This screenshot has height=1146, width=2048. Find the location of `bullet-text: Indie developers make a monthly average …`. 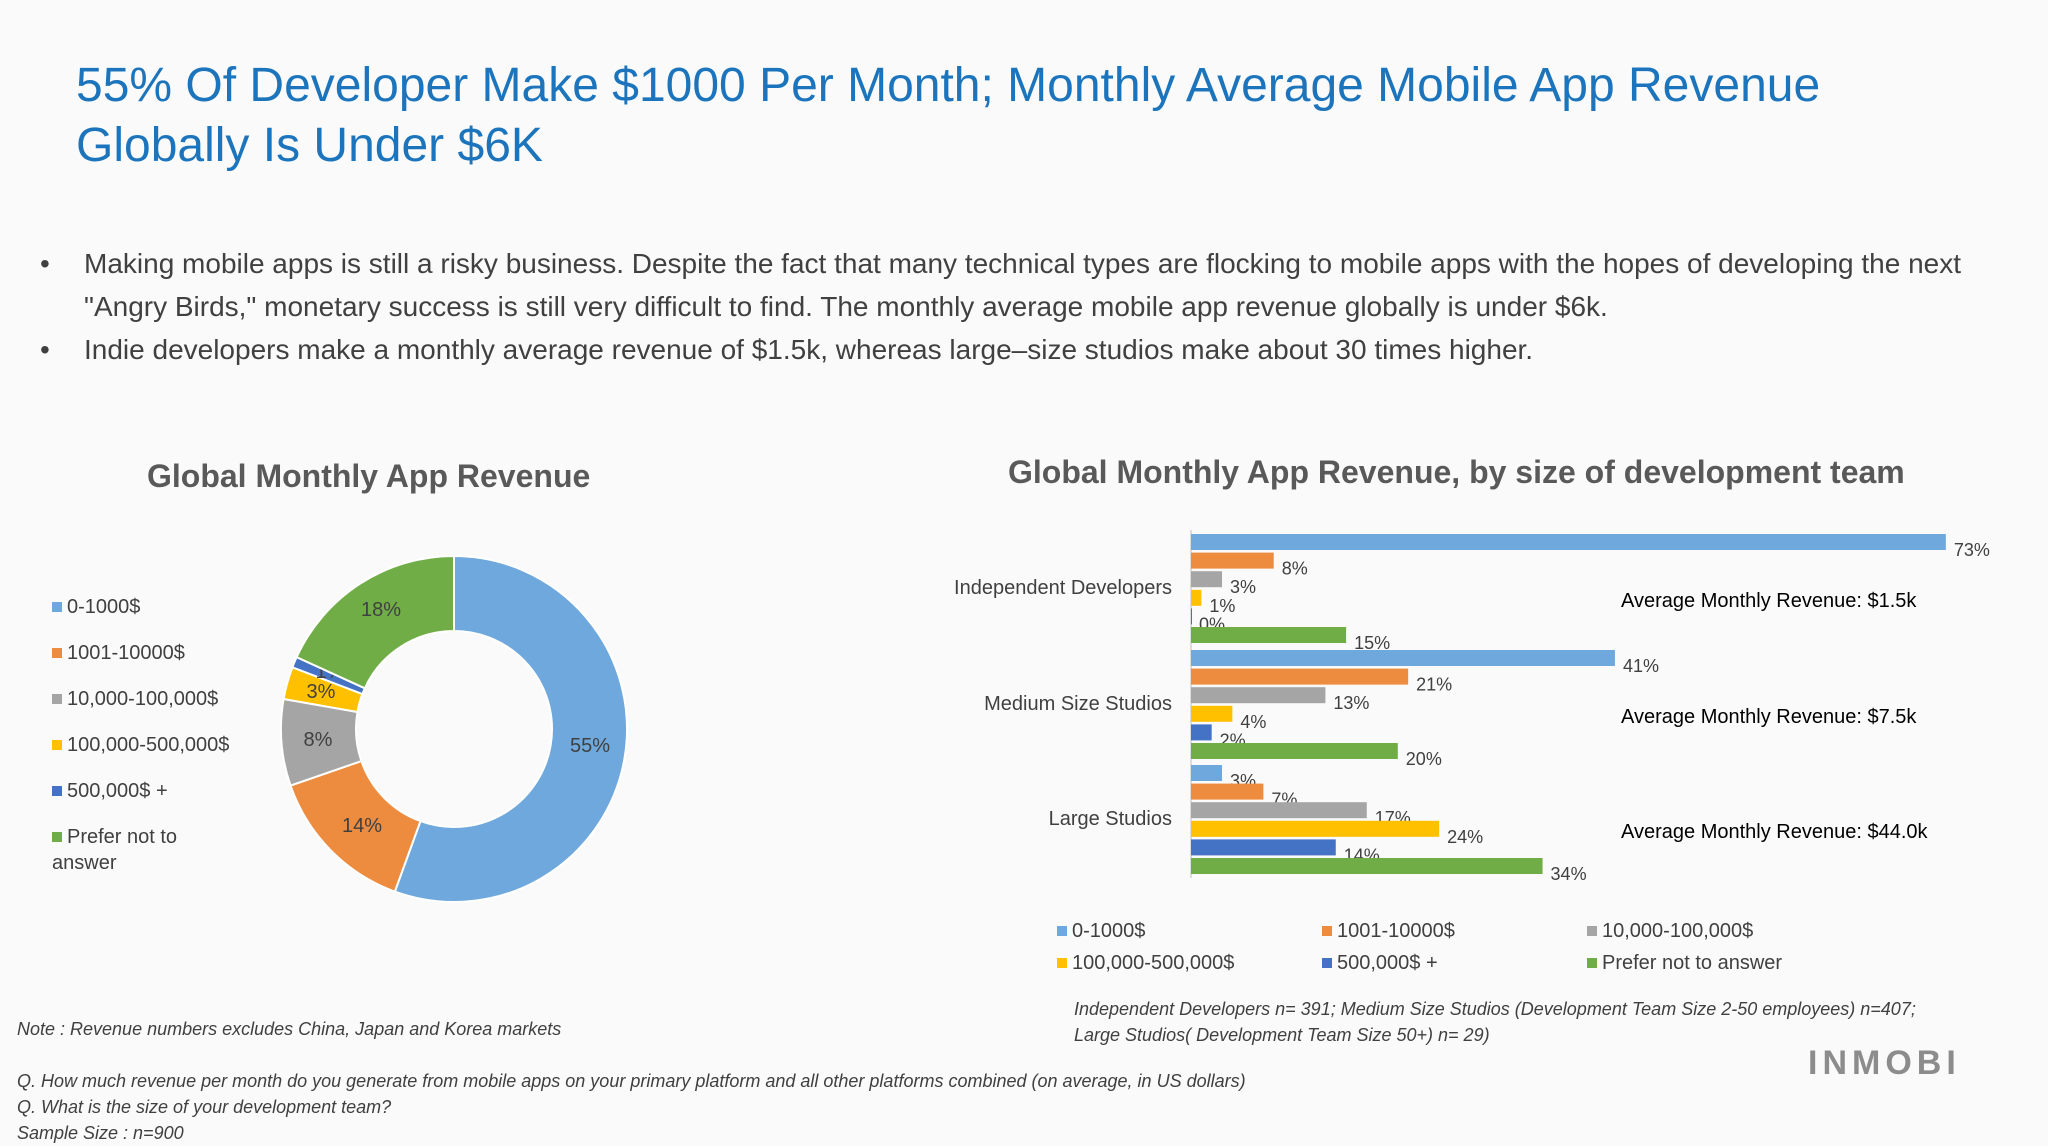

bullet-text: Indie developers make a monthly average … is located at coordinates (809, 349).